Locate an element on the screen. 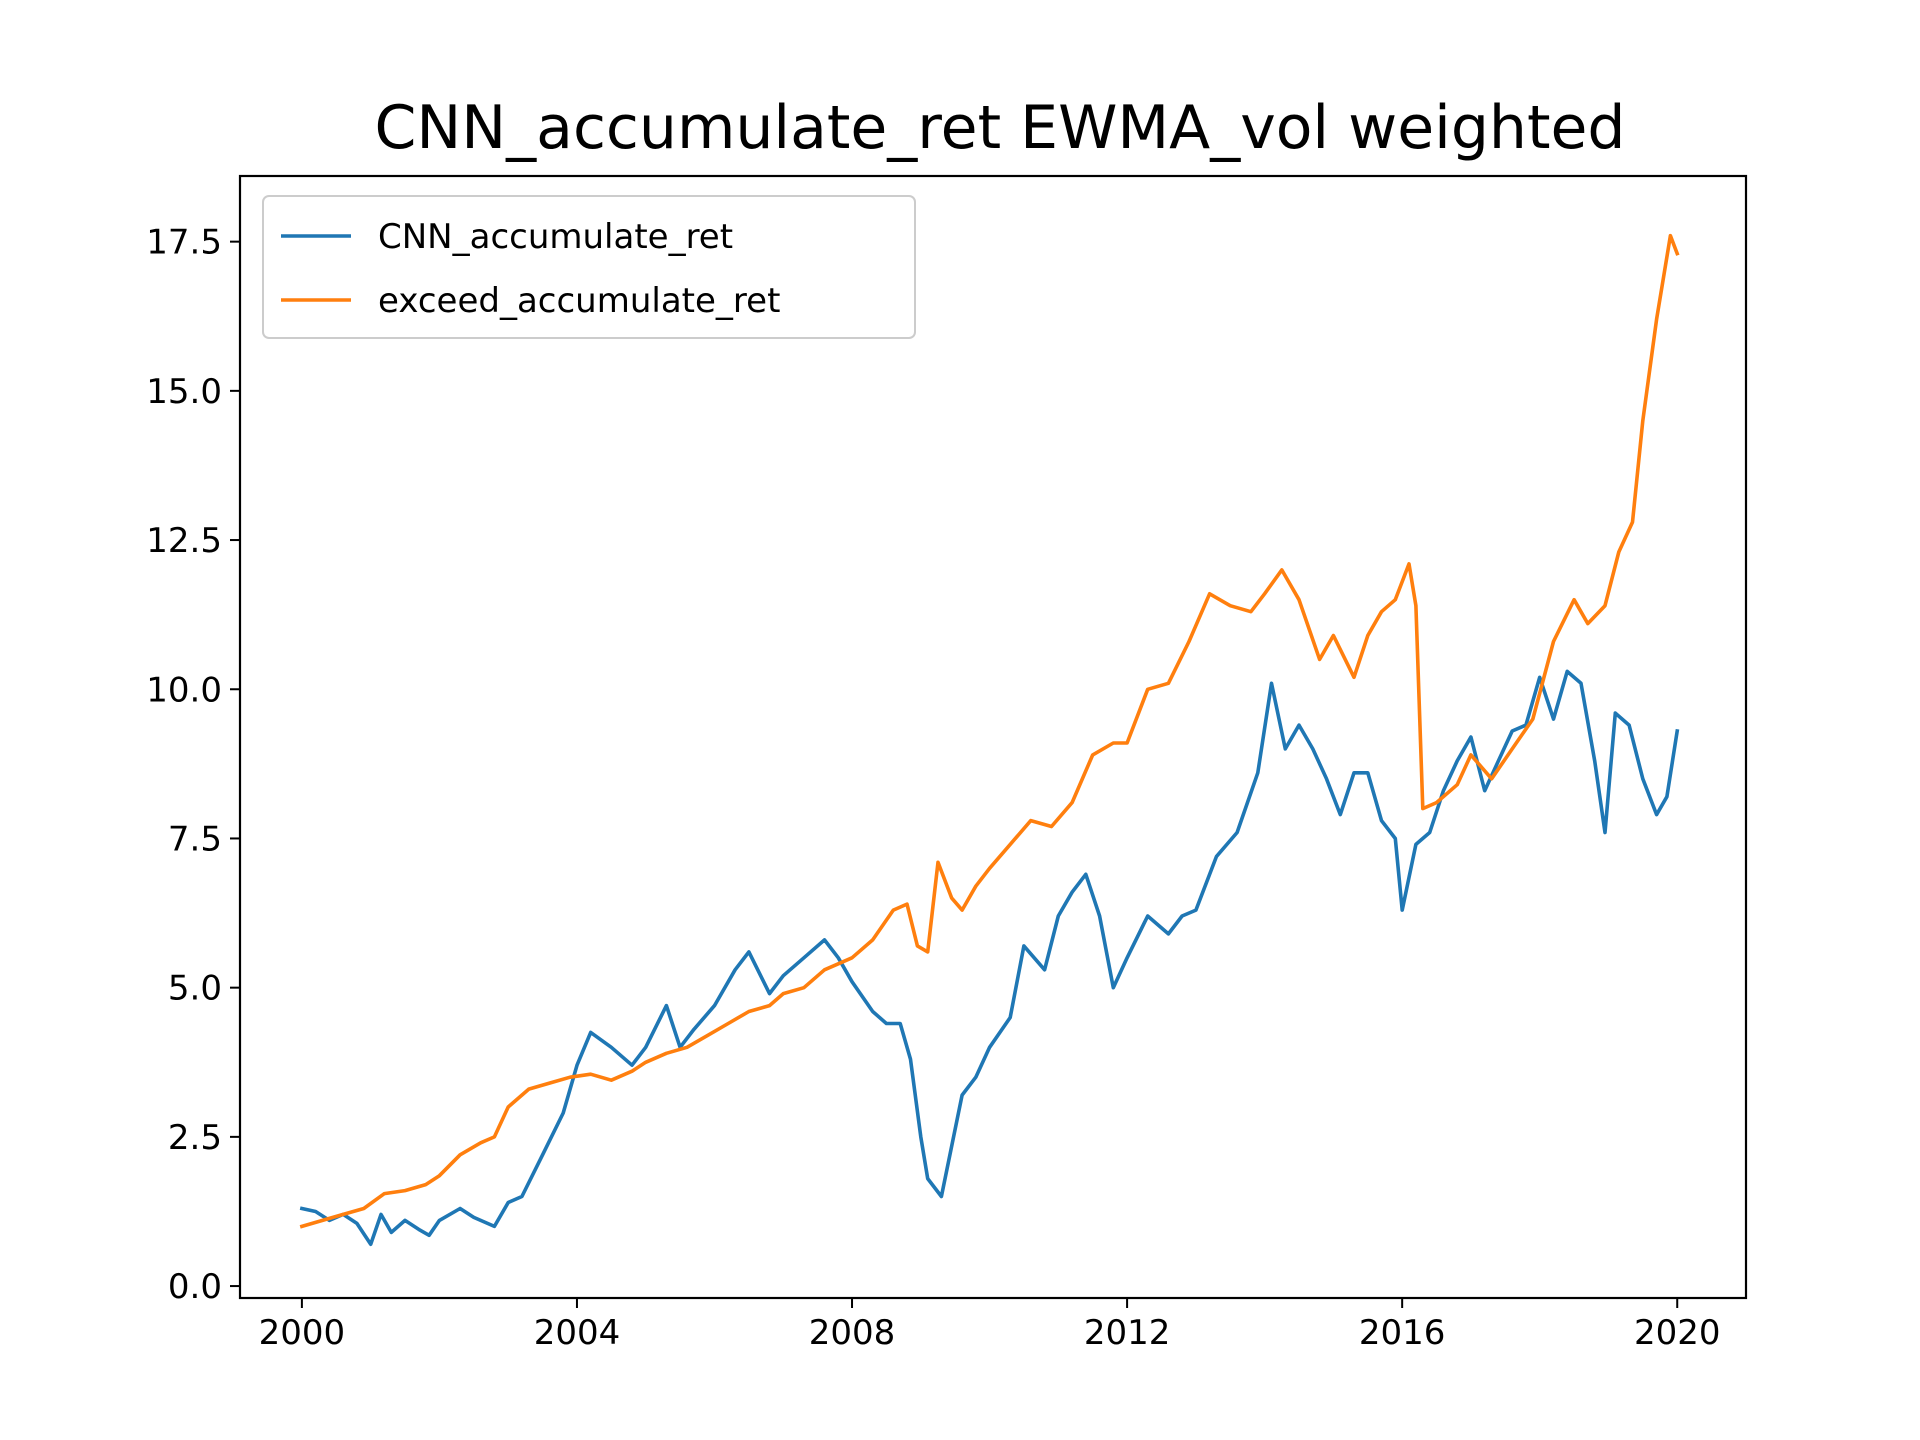  y-tick-label: 10.0 is located at coordinates (184, 690).